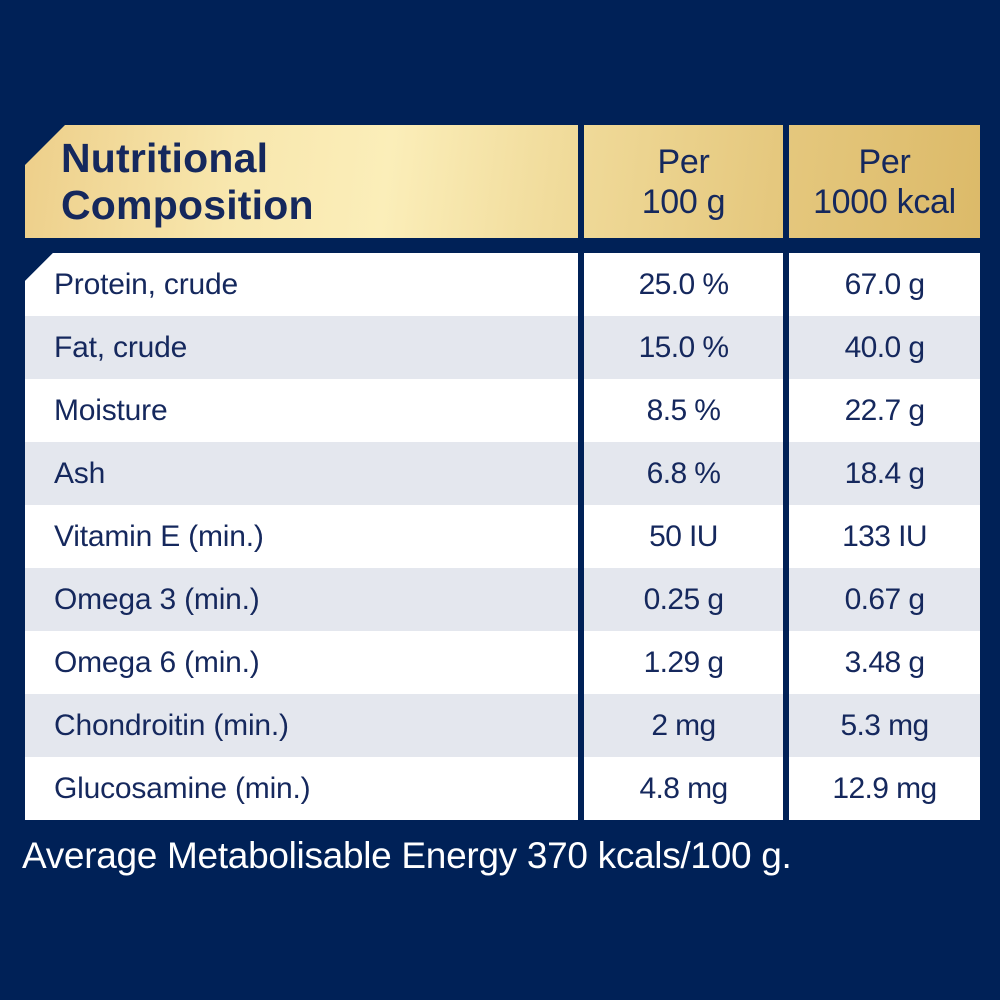  What do you see at coordinates (884, 410) in the screenshot?
I see `row-value-per-1000kcal: 22.7 g` at bounding box center [884, 410].